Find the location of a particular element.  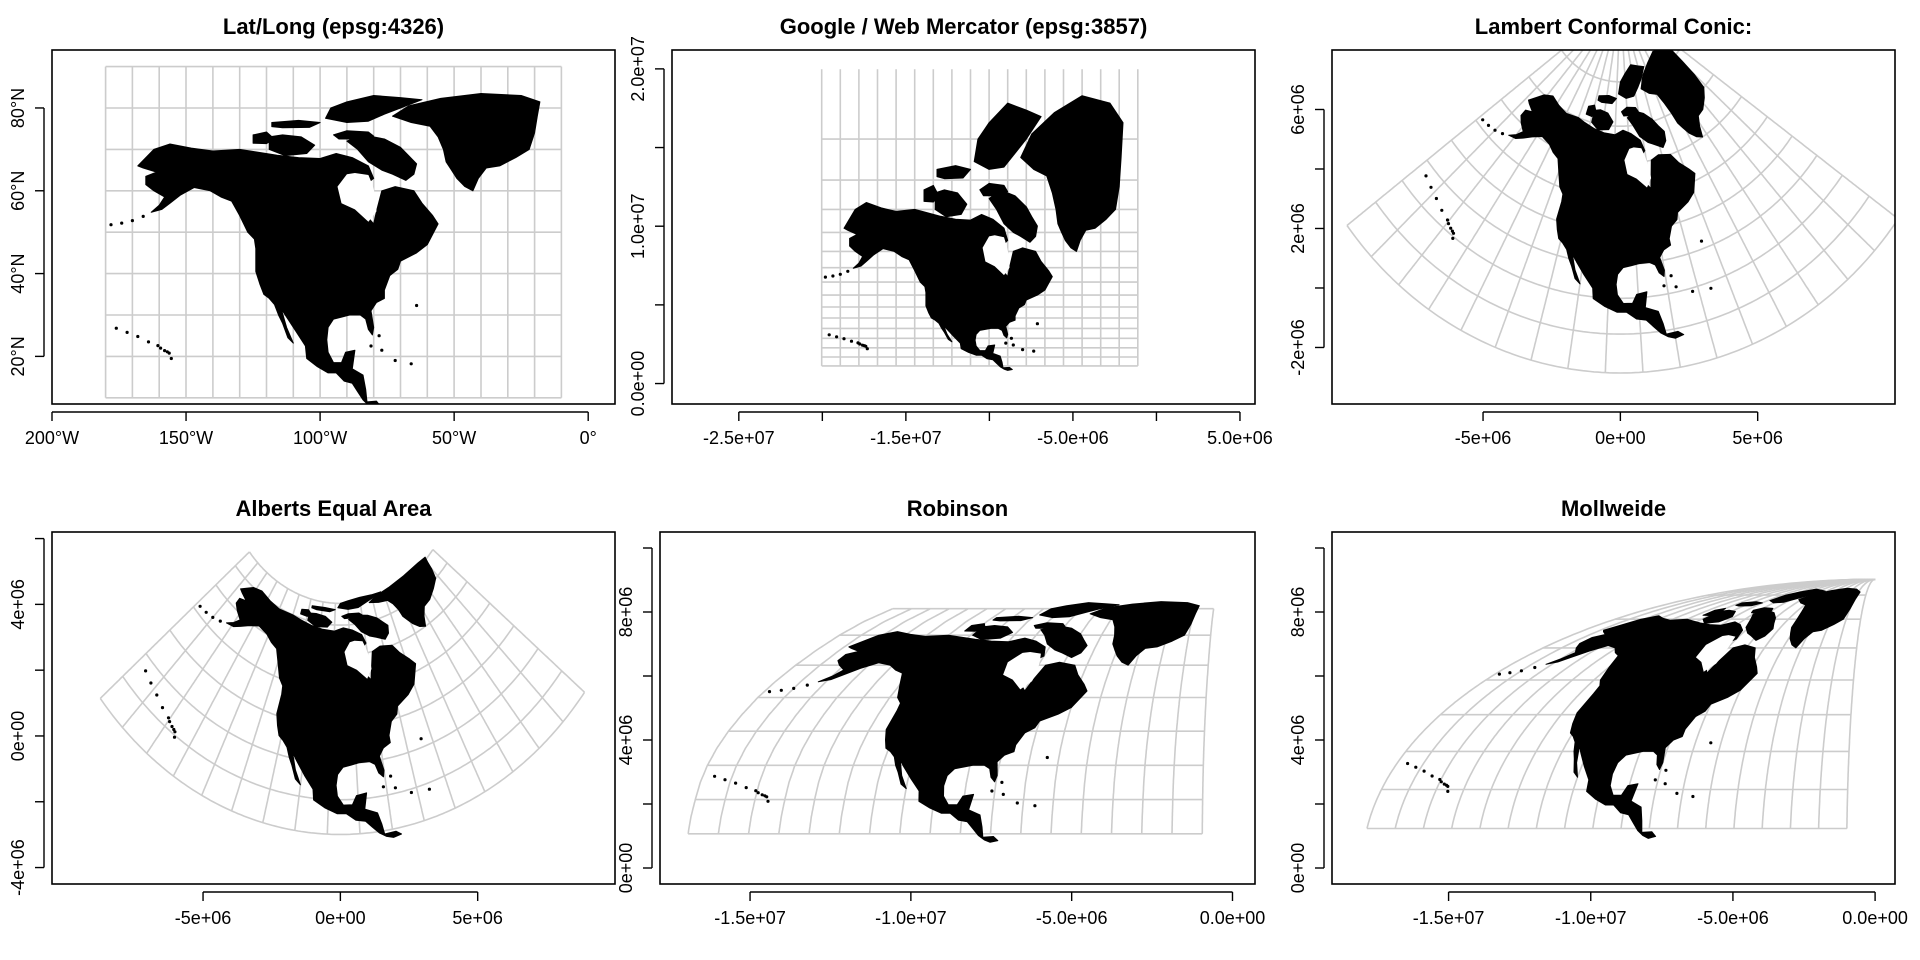

panel-title: Google / Web Mercator (epsg:3857) is located at coordinates (964, 26).